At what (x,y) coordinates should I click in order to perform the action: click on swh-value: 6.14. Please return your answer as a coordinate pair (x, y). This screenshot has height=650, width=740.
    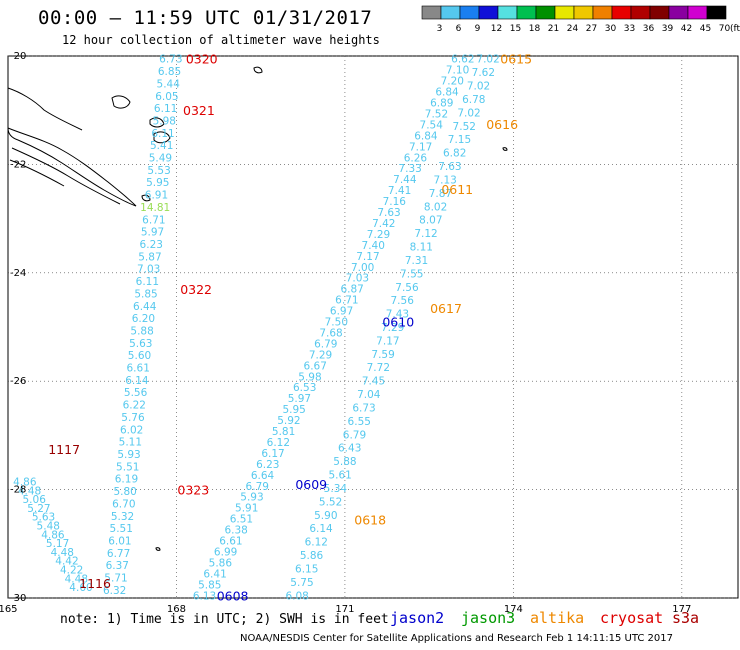
    Looking at the image, I should click on (137, 381).